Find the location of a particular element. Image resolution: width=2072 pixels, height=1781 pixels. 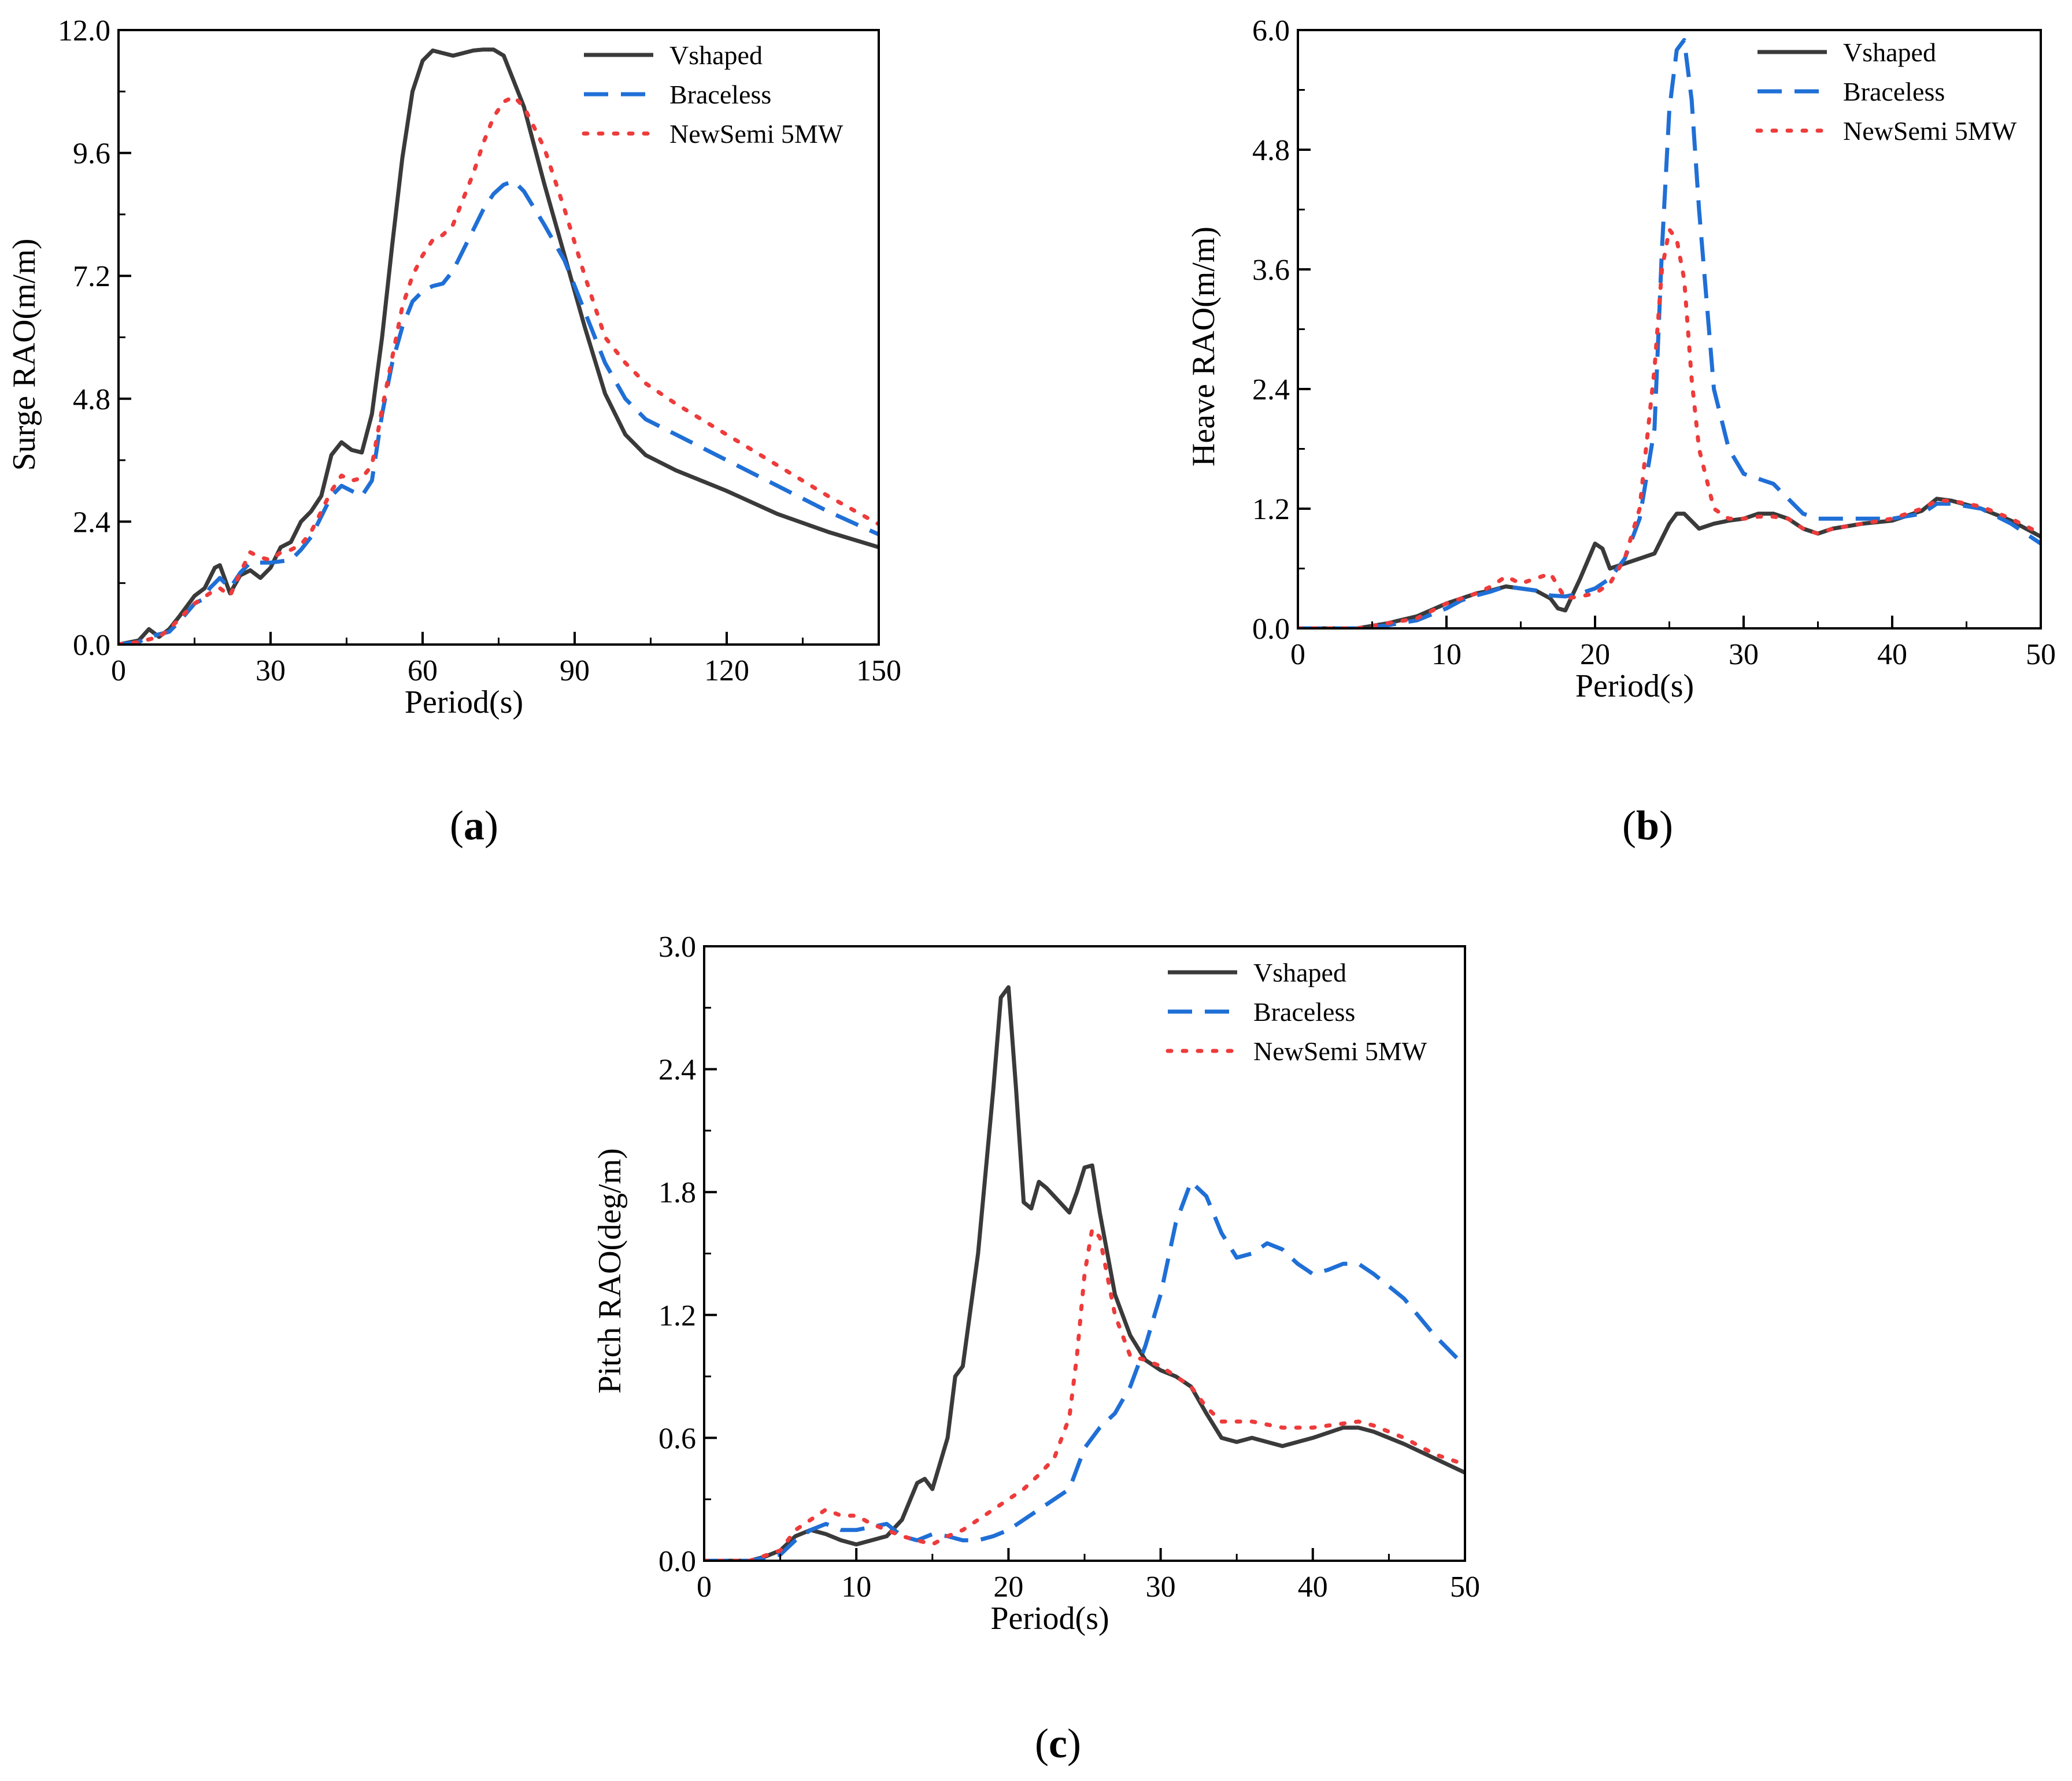

y-tick-label: 3.0 is located at coordinates (677, 948).